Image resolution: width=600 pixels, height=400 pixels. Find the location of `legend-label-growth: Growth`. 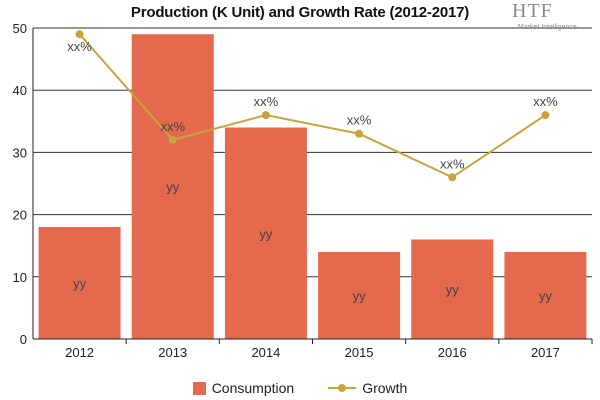

legend-label-growth: Growth is located at coordinates (385, 388).